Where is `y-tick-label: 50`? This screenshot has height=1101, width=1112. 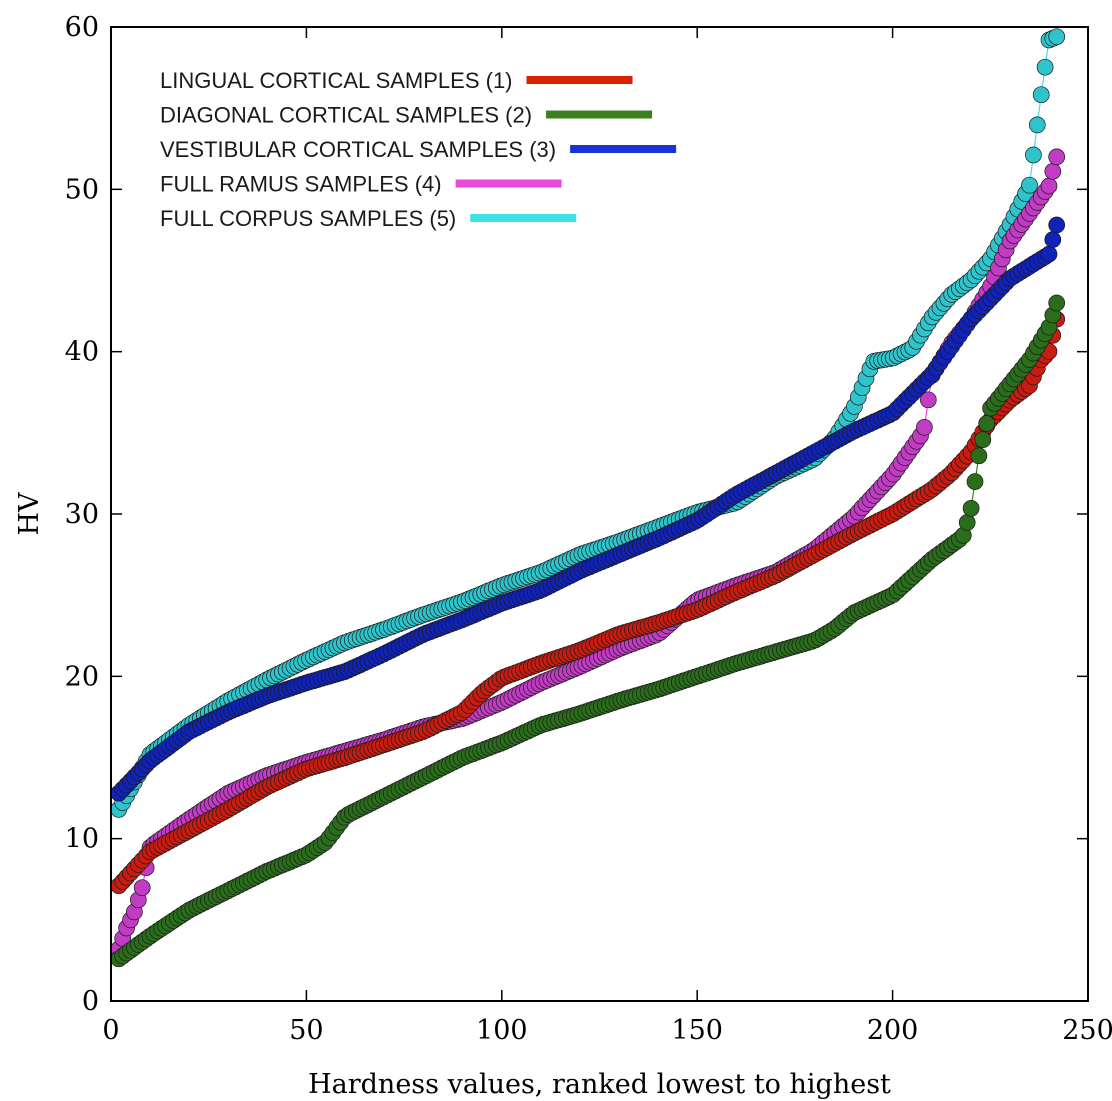 y-tick-label: 50 is located at coordinates (82, 189).